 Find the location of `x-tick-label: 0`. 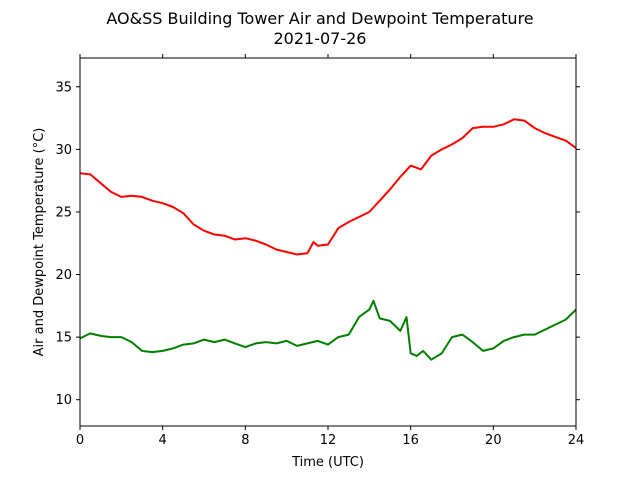

x-tick-label: 0 is located at coordinates (80, 440).